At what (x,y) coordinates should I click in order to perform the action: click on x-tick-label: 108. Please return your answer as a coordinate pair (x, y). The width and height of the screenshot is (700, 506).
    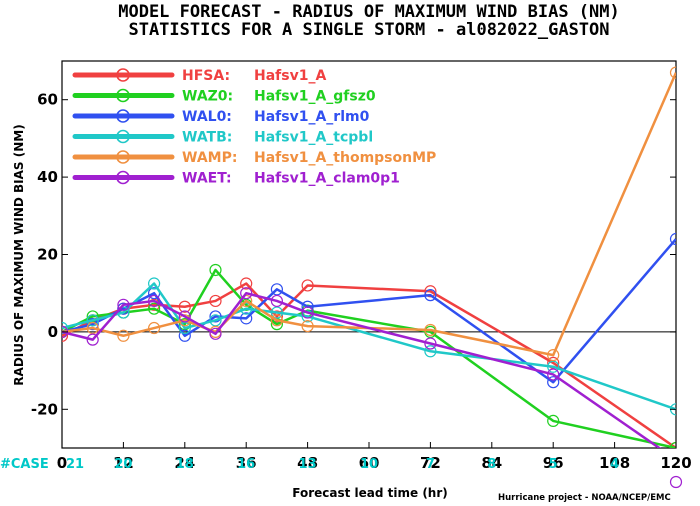
    Looking at the image, I should click on (614, 463).